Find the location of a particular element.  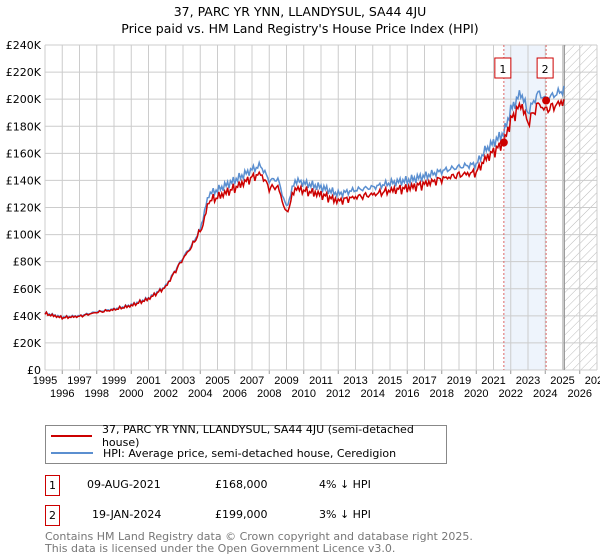

x-tick-label: 1998 is located at coordinates (97, 394).